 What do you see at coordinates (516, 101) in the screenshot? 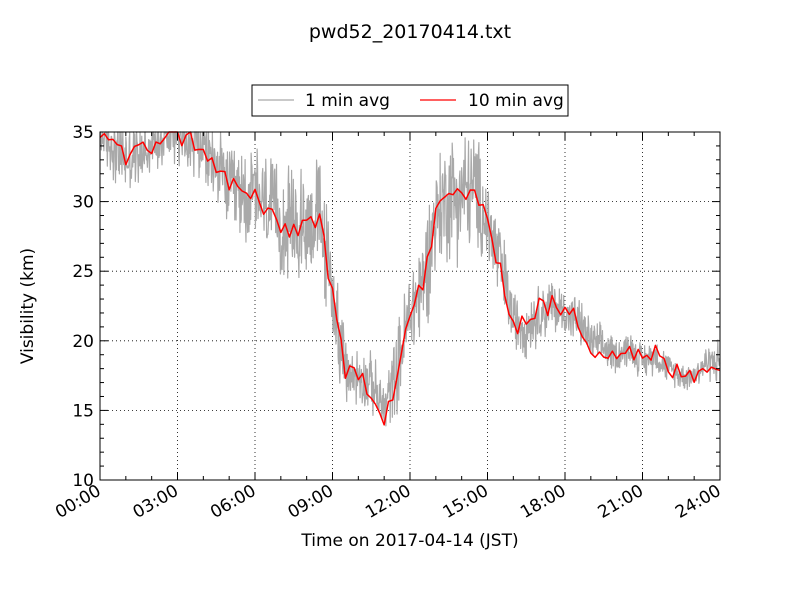
I see `legend-label-10min: 10 min avg` at bounding box center [516, 101].